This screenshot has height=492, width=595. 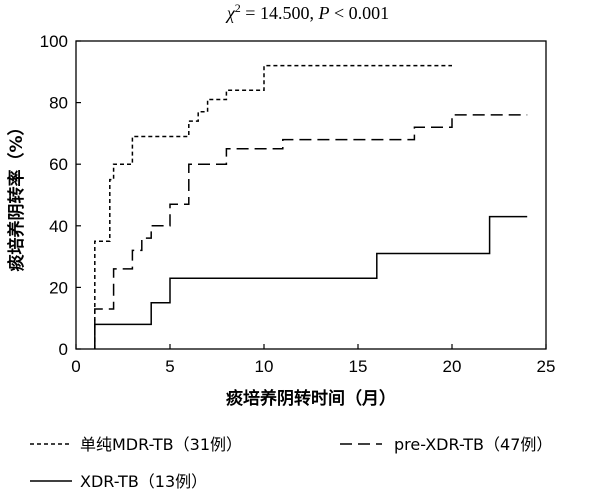 What do you see at coordinates (323, 13) in the screenshot?
I see `title-p: P` at bounding box center [323, 13].